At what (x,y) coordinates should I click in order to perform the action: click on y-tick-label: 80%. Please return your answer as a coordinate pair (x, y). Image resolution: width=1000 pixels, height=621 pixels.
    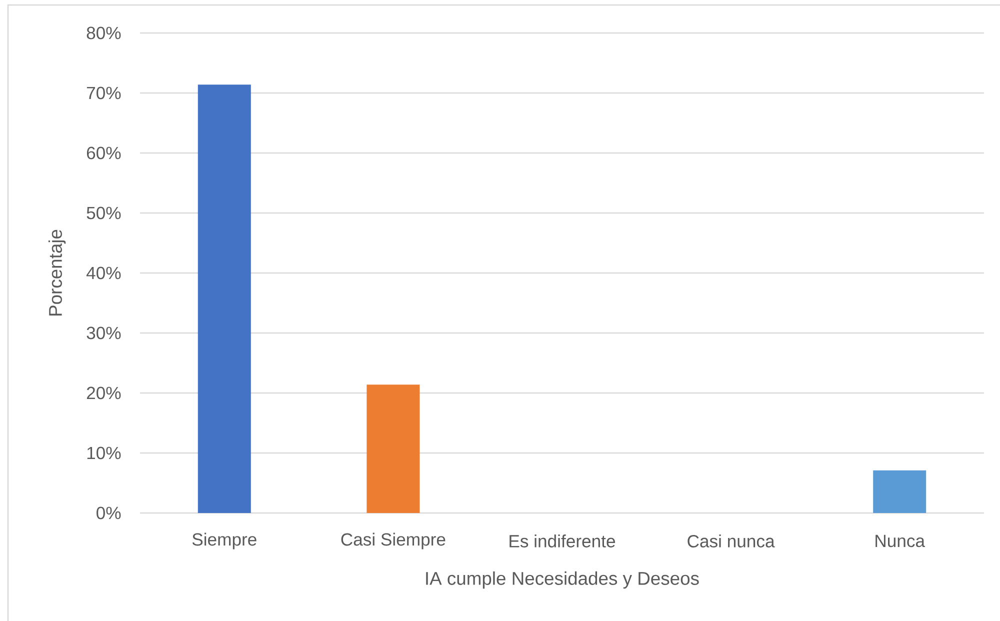
    Looking at the image, I should click on (103, 33).